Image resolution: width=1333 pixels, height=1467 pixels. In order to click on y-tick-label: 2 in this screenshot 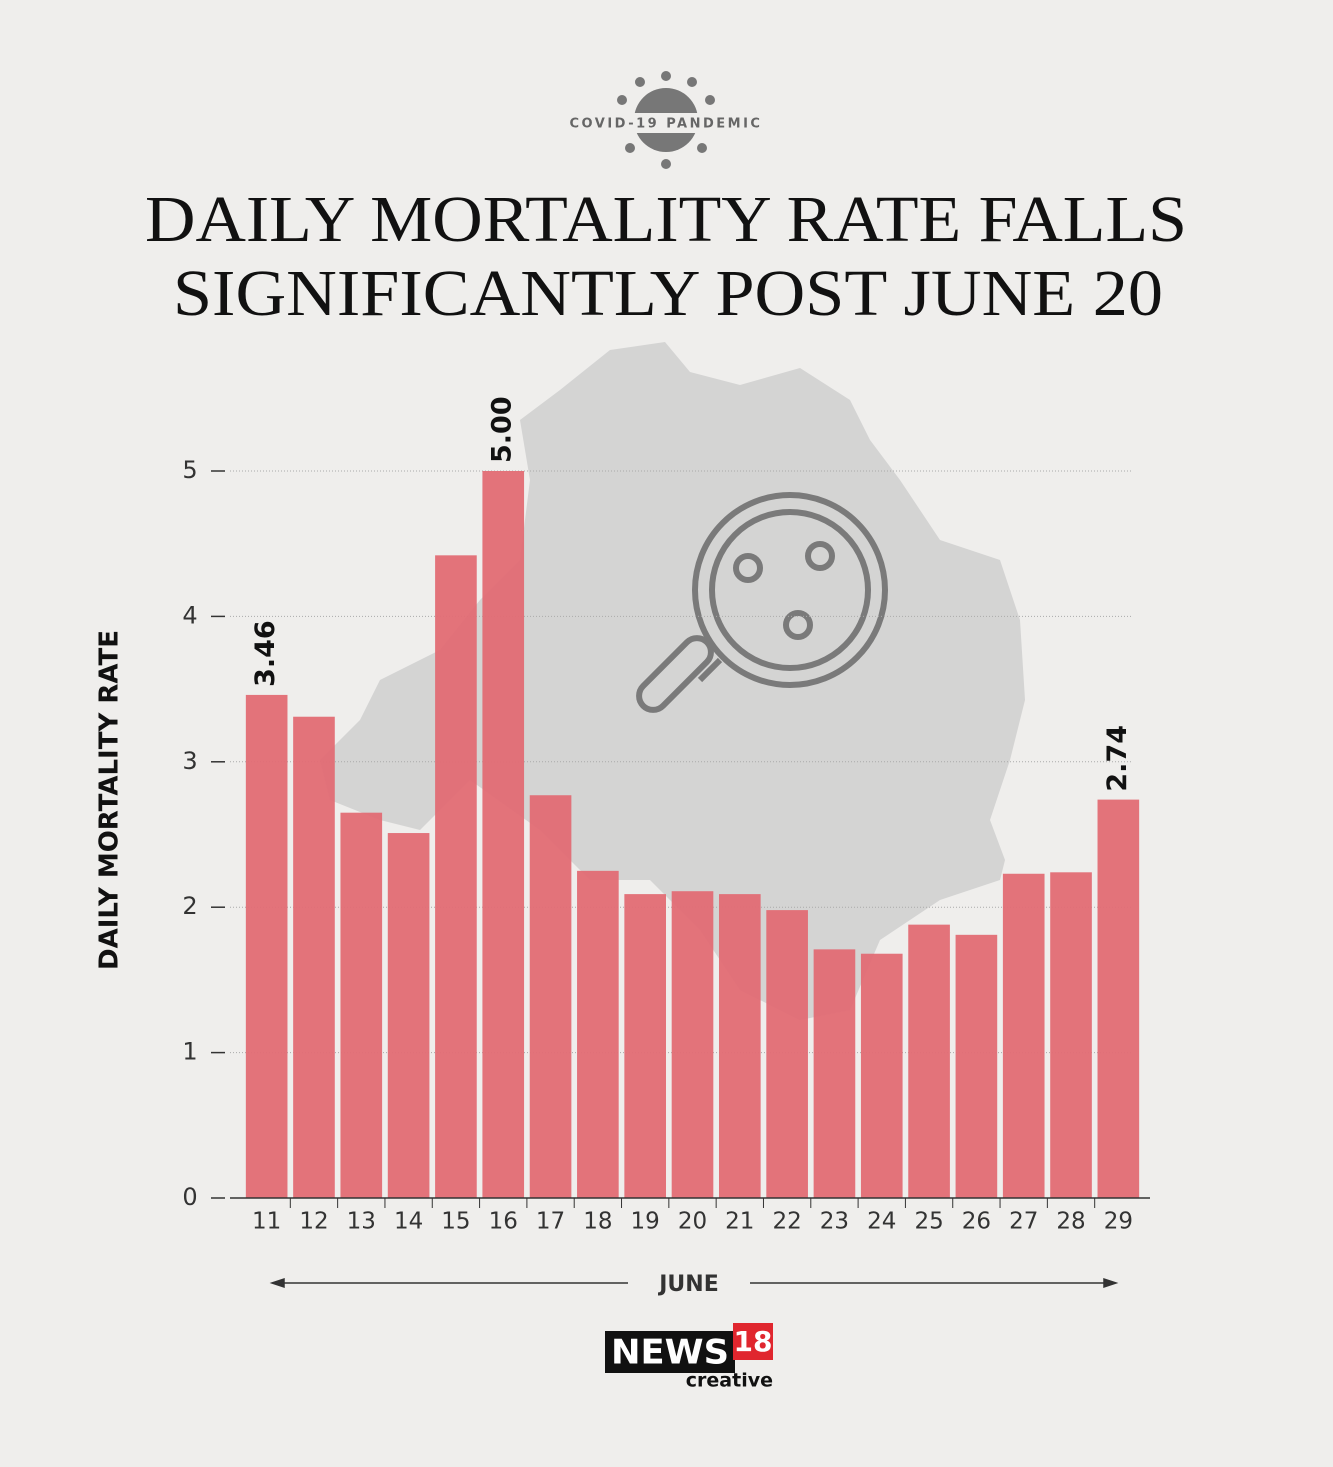, I will do `click(189, 906)`.